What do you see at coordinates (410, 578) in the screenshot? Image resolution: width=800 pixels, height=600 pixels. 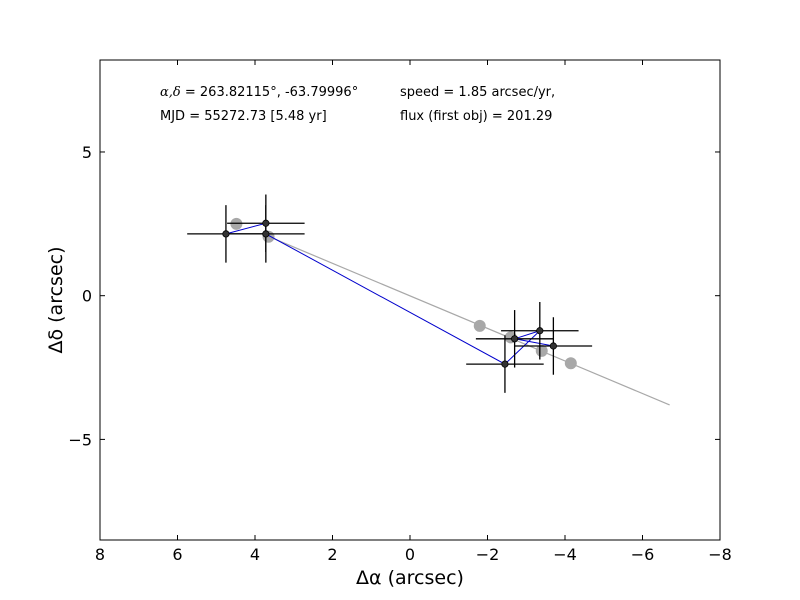 I see `x-axis-label: Δα (arcsec)` at bounding box center [410, 578].